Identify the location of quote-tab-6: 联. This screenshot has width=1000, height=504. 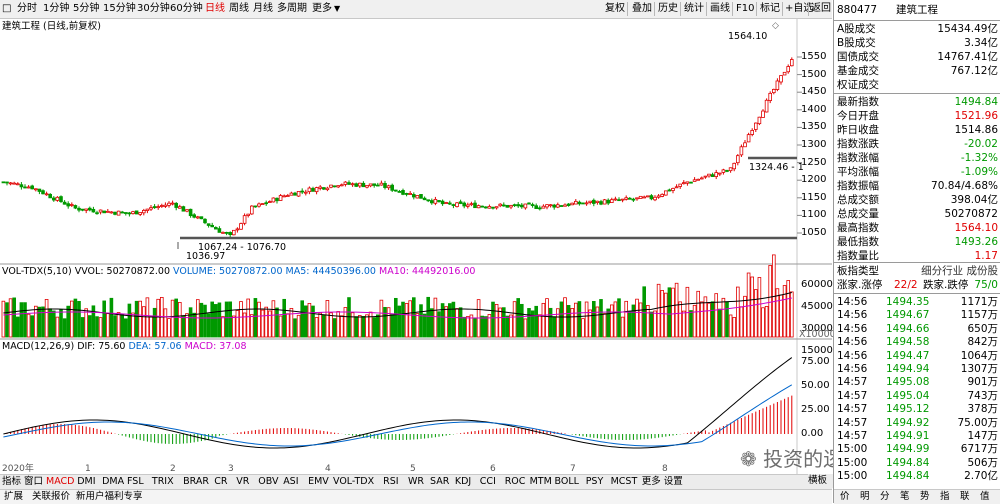
(965, 496).